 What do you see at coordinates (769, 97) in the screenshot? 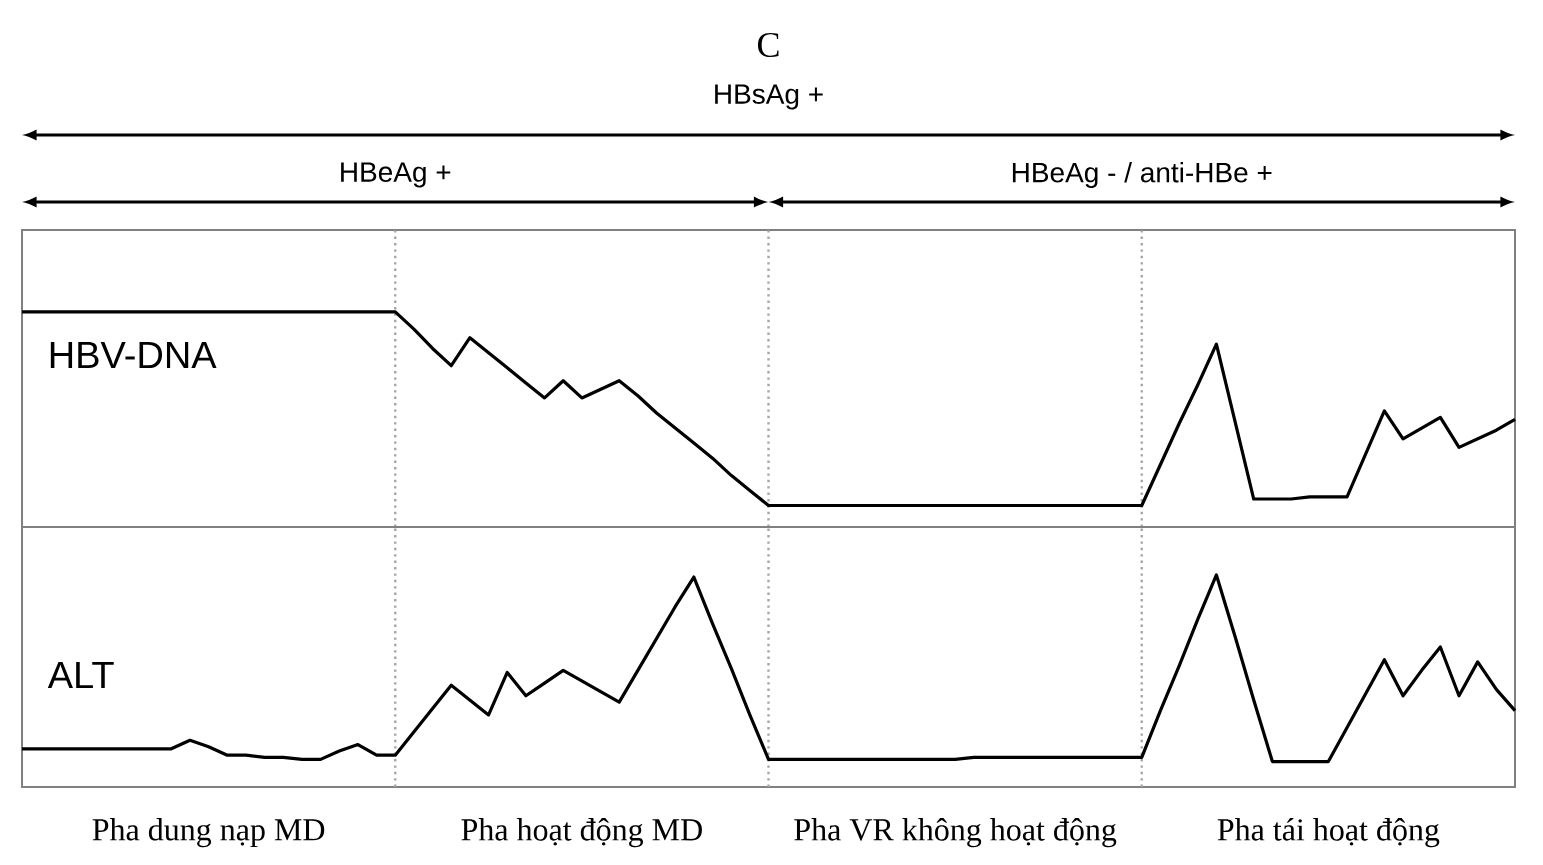
I see `text: HBsAg +` at bounding box center [769, 97].